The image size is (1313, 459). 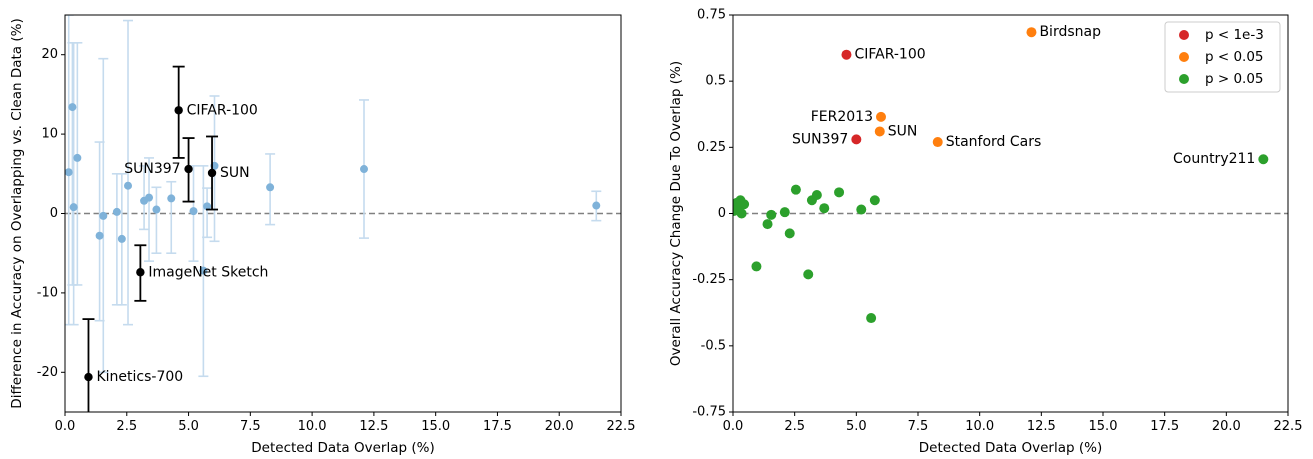 What do you see at coordinates (139, 377) in the screenshot?
I see `point-label: Kinetics-700` at bounding box center [139, 377].